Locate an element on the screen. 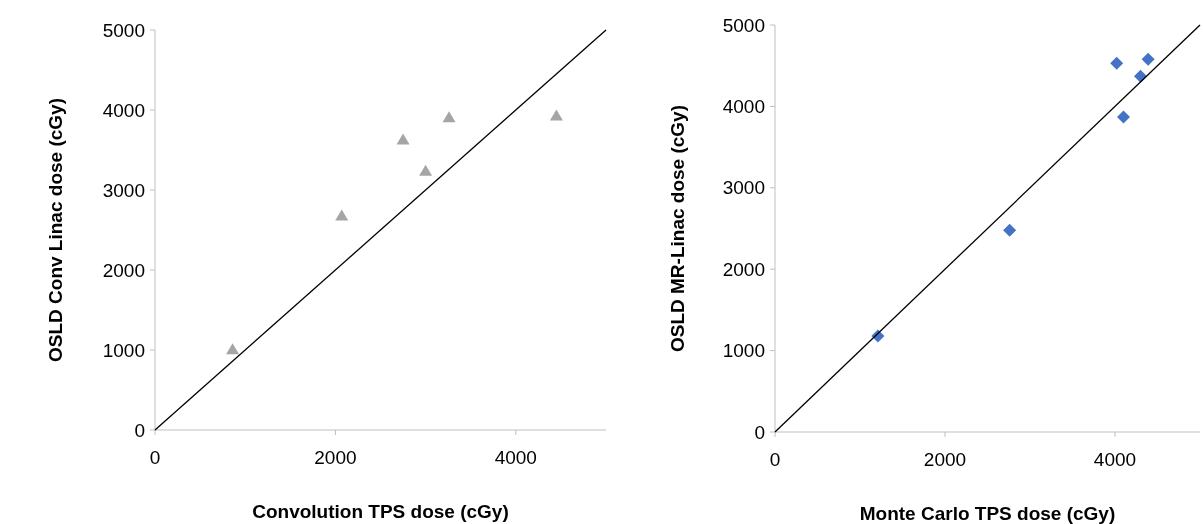 This screenshot has height=524, width=1203. y-axis-title: OSLD MR-Linac dose (cGy) is located at coordinates (677, 228).